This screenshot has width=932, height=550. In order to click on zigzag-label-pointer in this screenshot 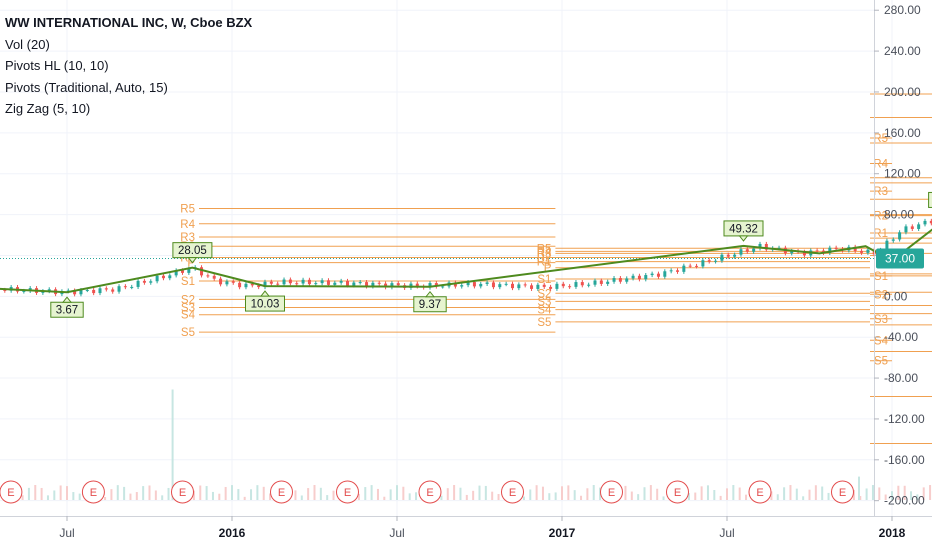, I will do `click(265, 293)`.